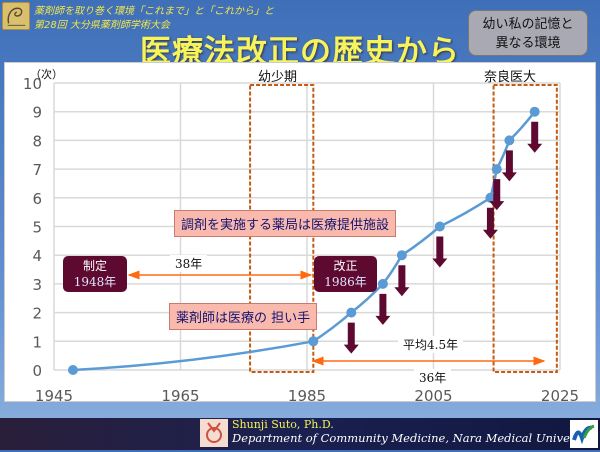  I want to click on revision-box: 改正 1986年, so click(345, 274).